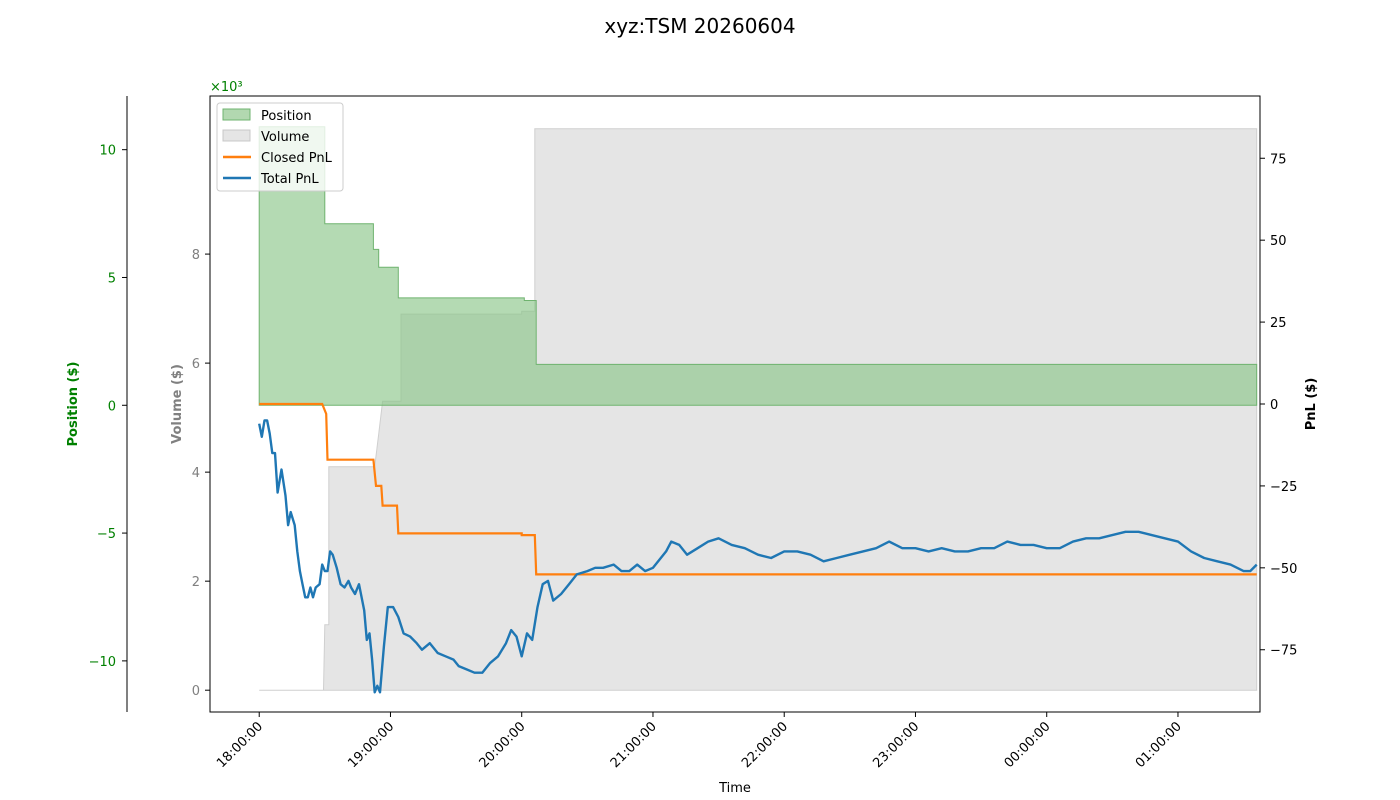  What do you see at coordinates (1283, 487) in the screenshot?
I see `pnl-tick-label: −25` at bounding box center [1283, 487].